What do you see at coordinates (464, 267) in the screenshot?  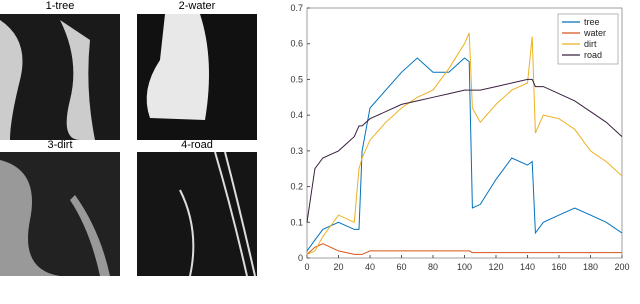 I see `x-tick-label: 100` at bounding box center [464, 267].